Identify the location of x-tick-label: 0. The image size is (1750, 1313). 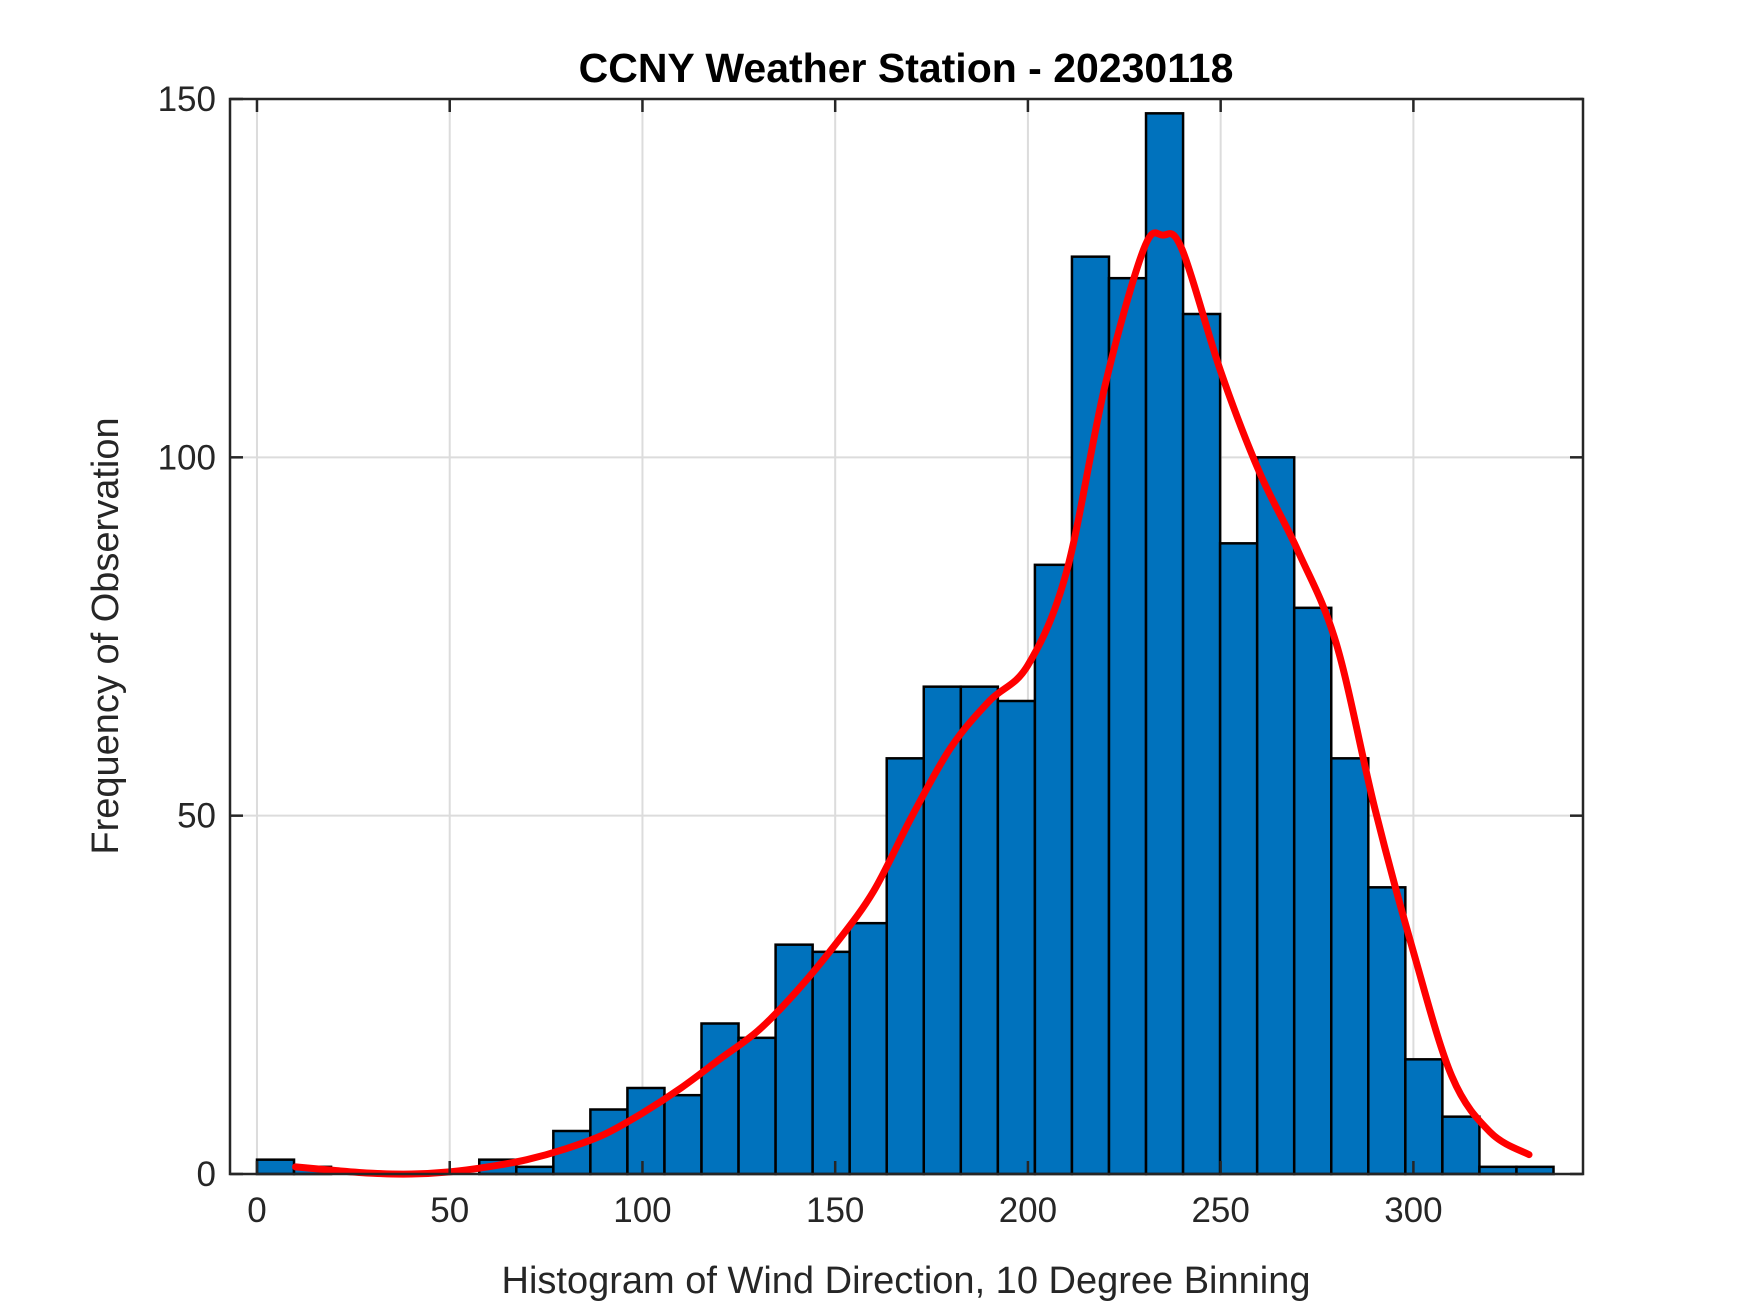
(256, 1210).